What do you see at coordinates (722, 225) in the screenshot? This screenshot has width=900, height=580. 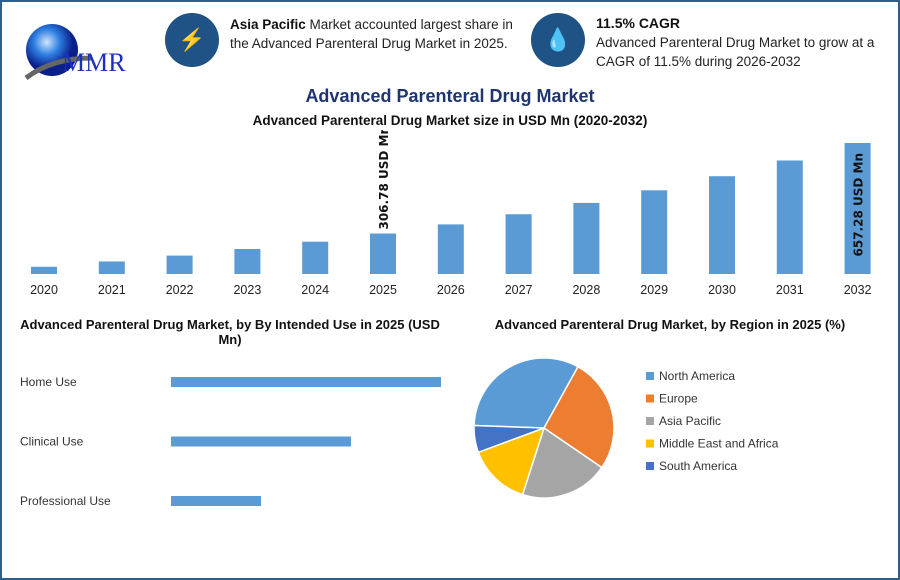 I see `bar-2030` at bounding box center [722, 225].